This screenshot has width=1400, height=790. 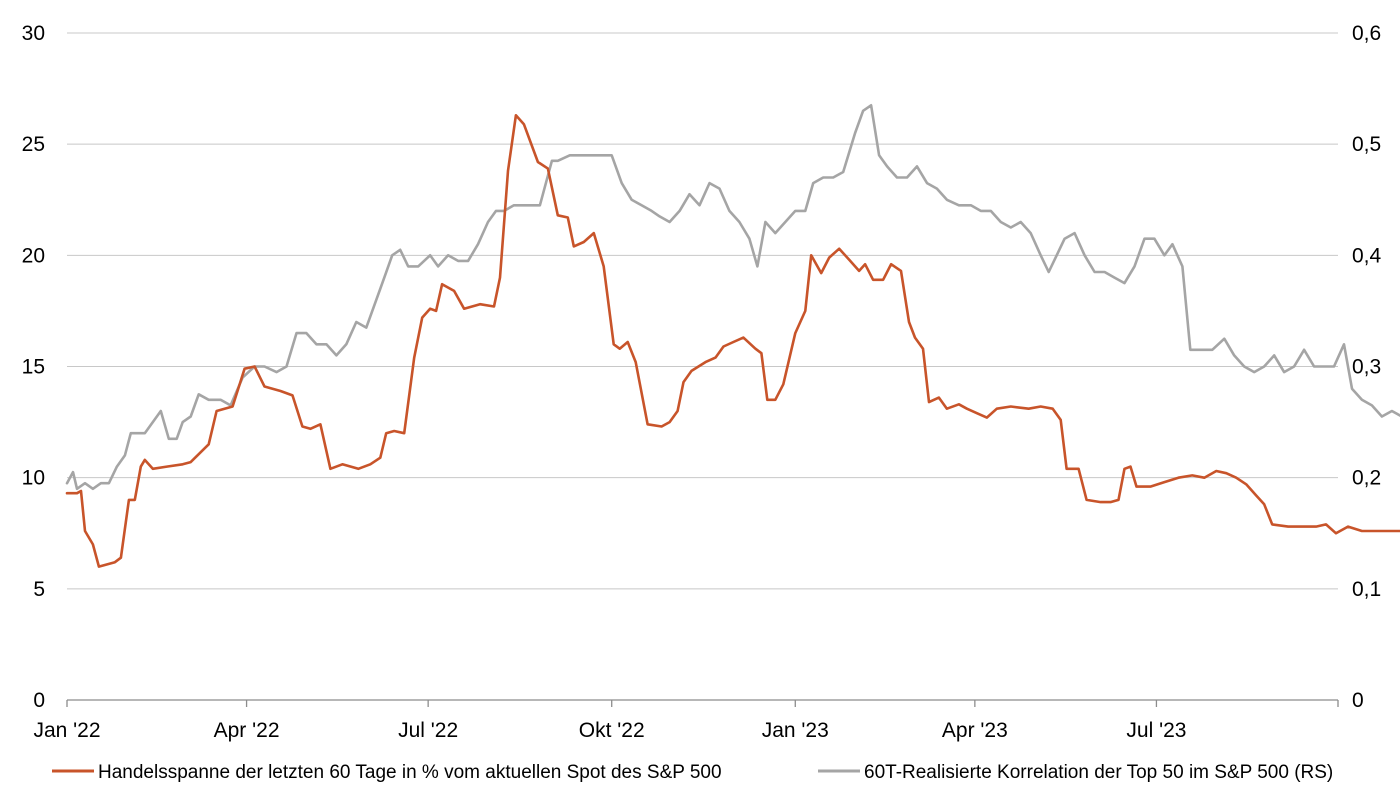 I want to click on y-axis-left-ticks: 0 5 10 15 20 25 30, so click(x=33, y=367).